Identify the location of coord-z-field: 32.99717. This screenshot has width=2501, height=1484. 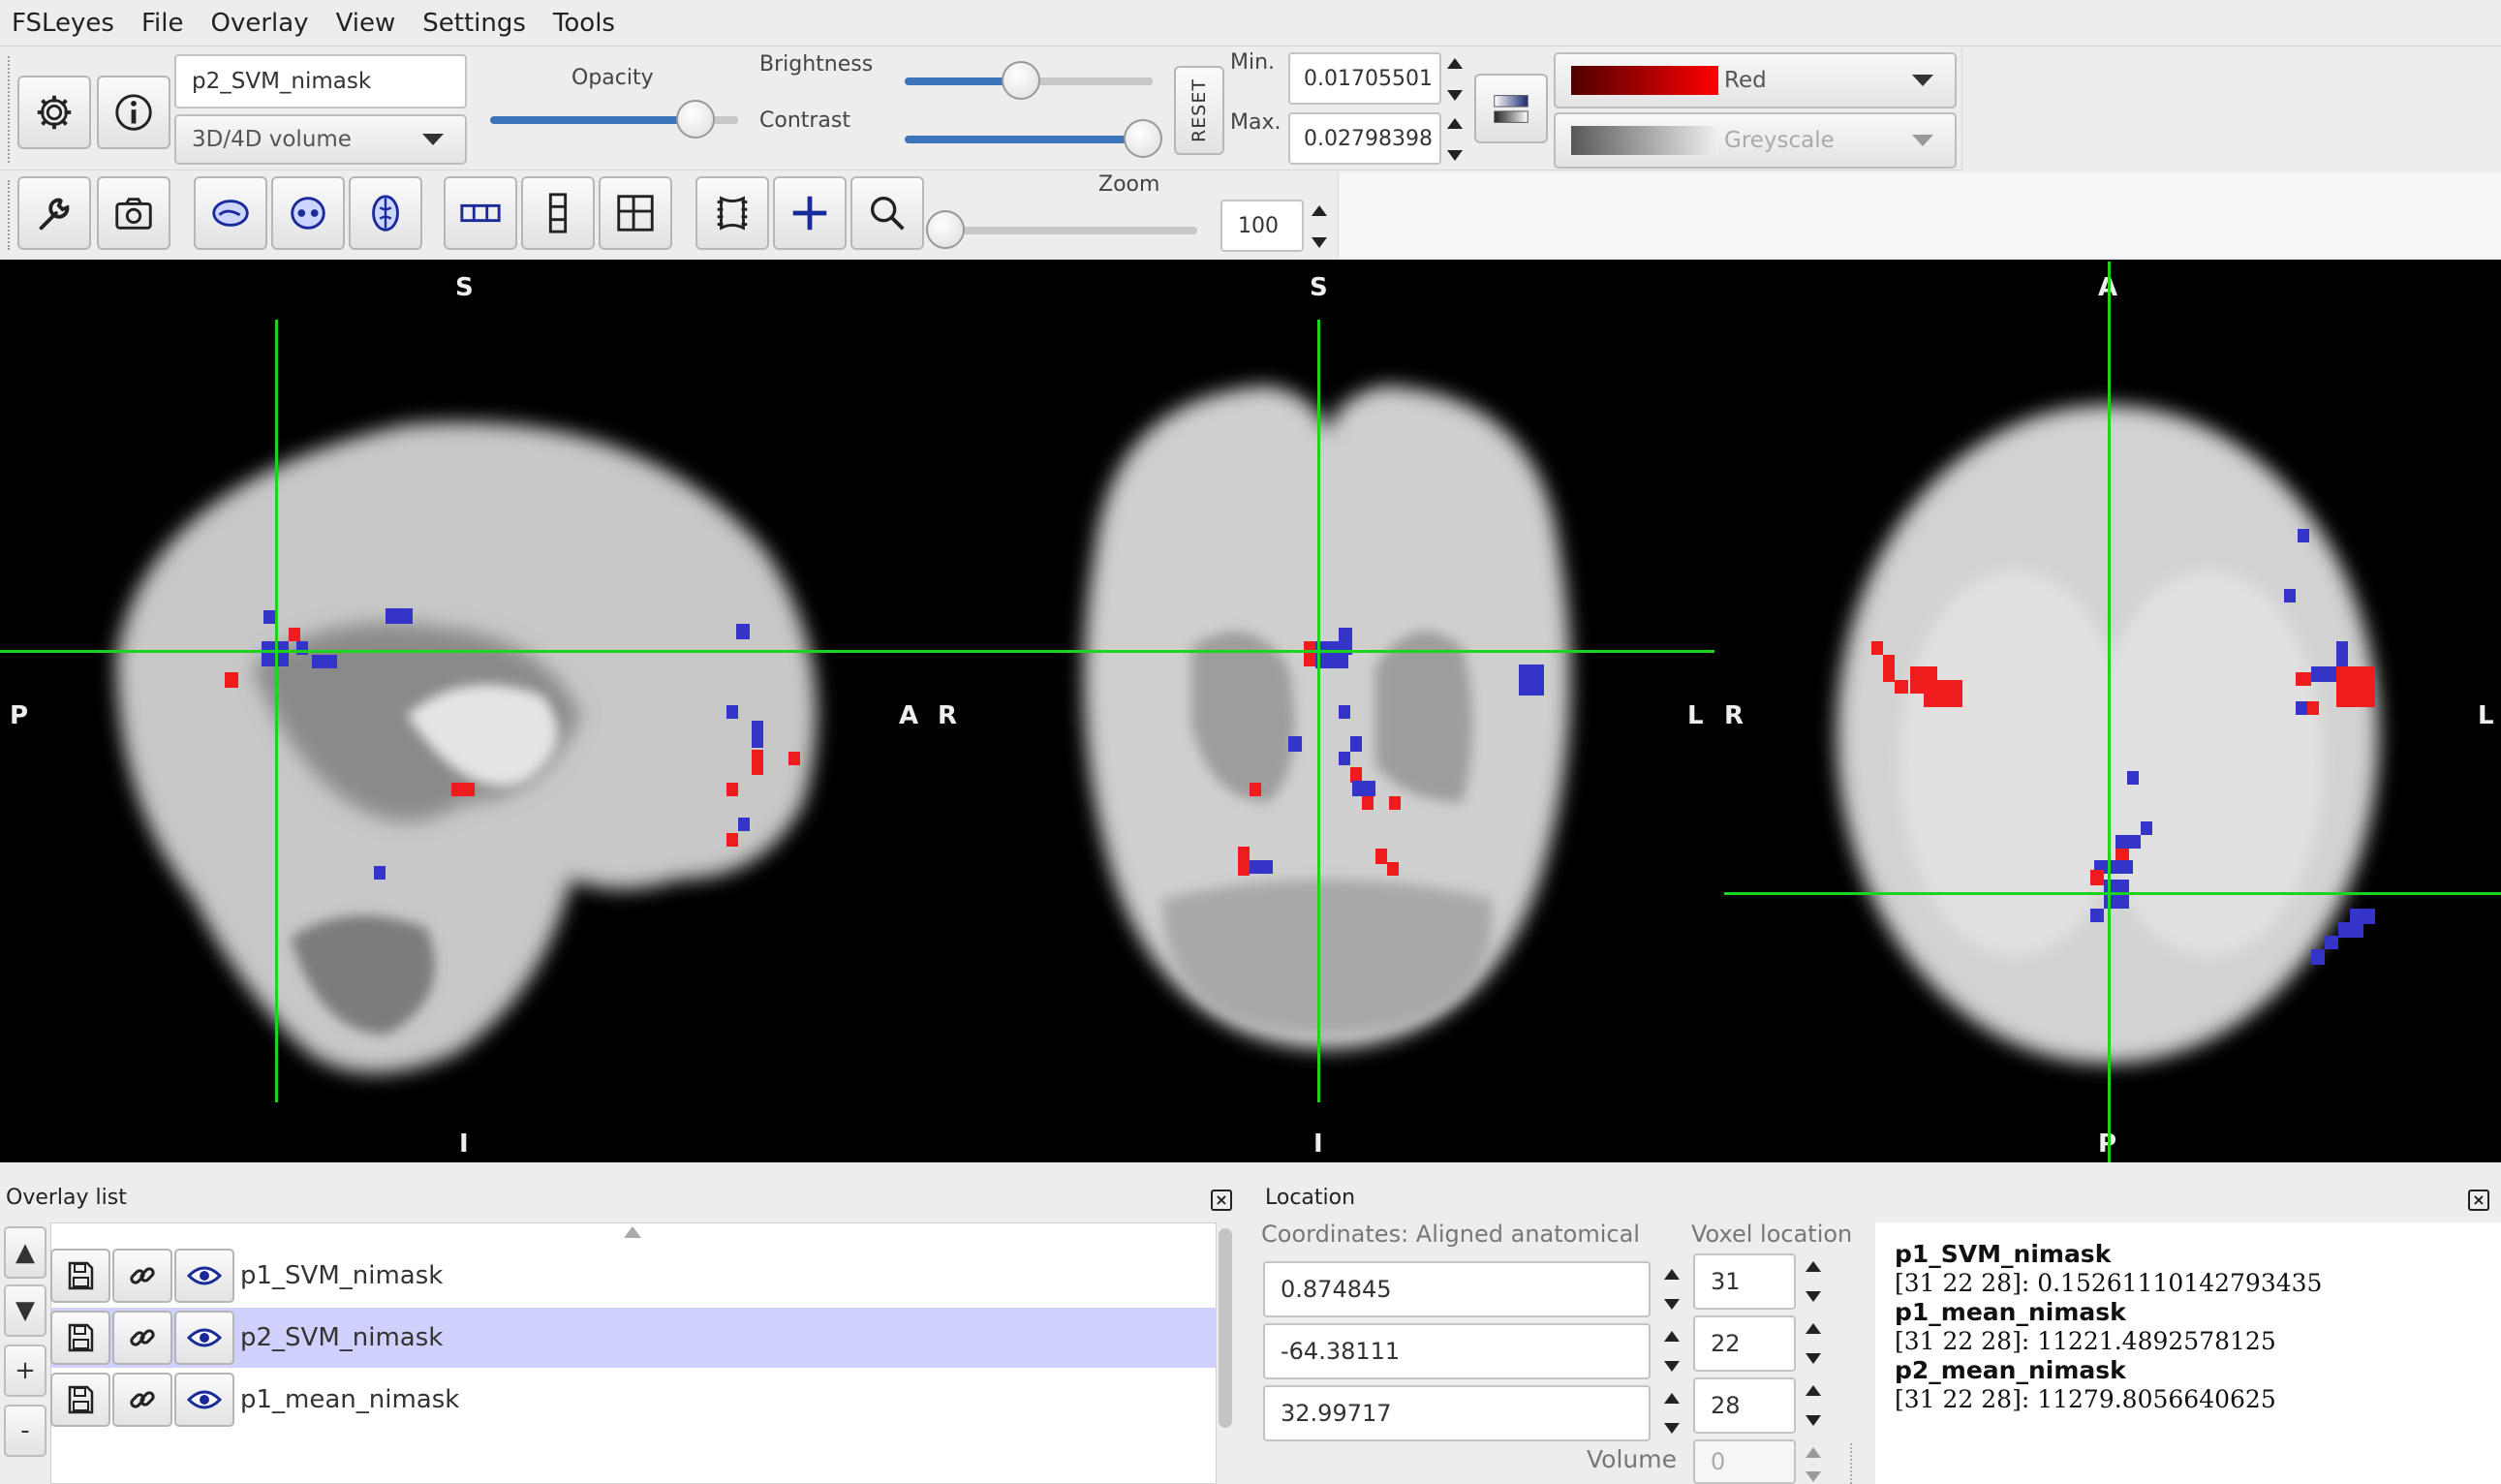
(1457, 1413).